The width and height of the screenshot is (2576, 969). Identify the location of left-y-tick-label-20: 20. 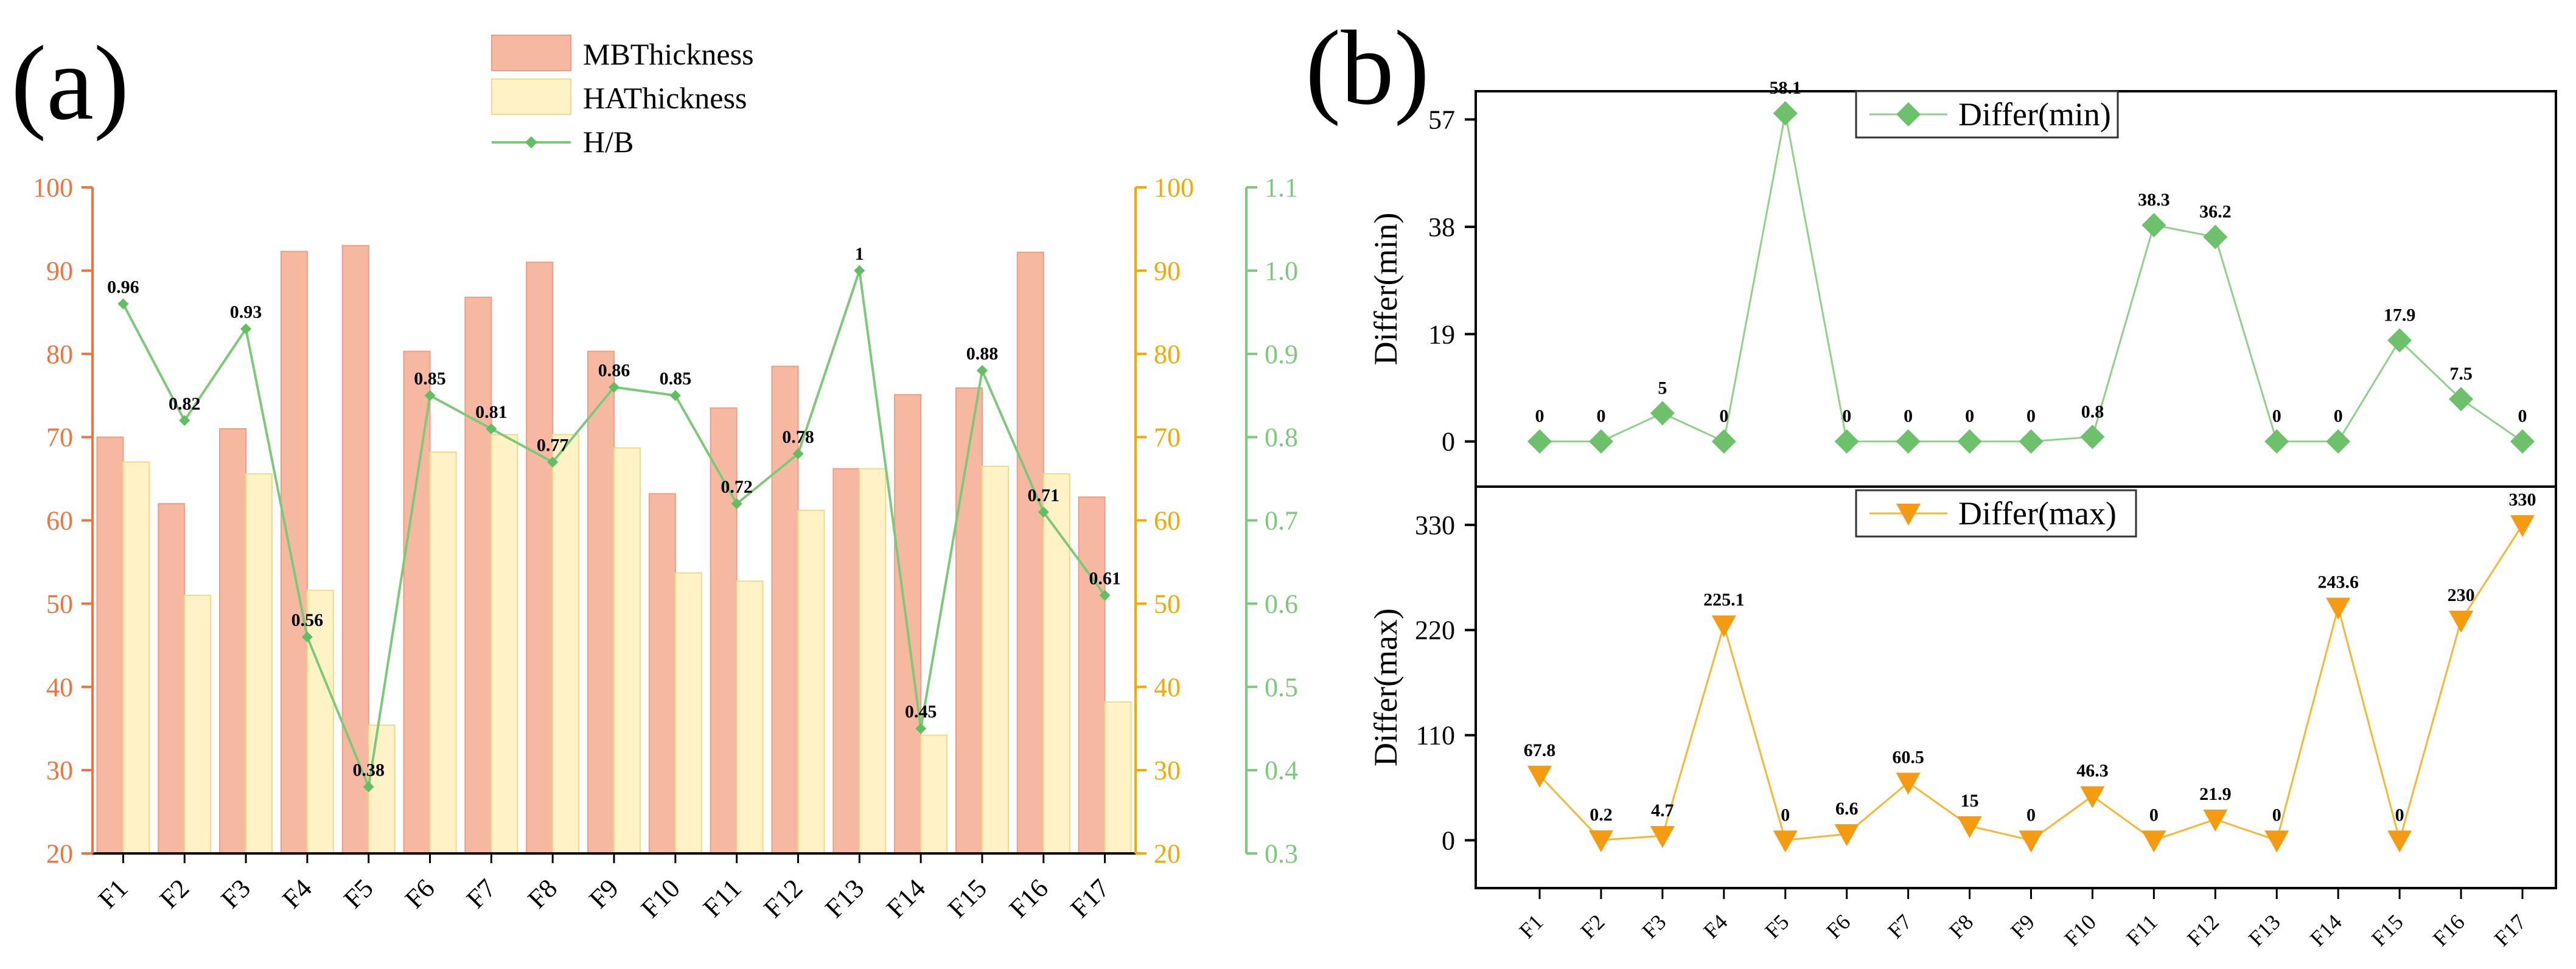
(59, 854).